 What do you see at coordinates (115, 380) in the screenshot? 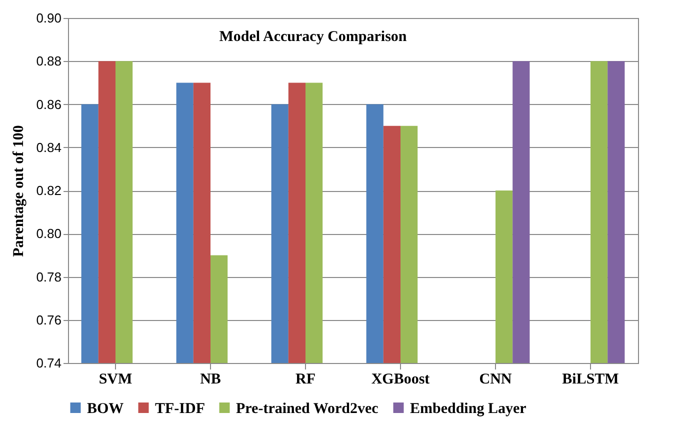
I see `x-tick-label: SVM` at bounding box center [115, 380].